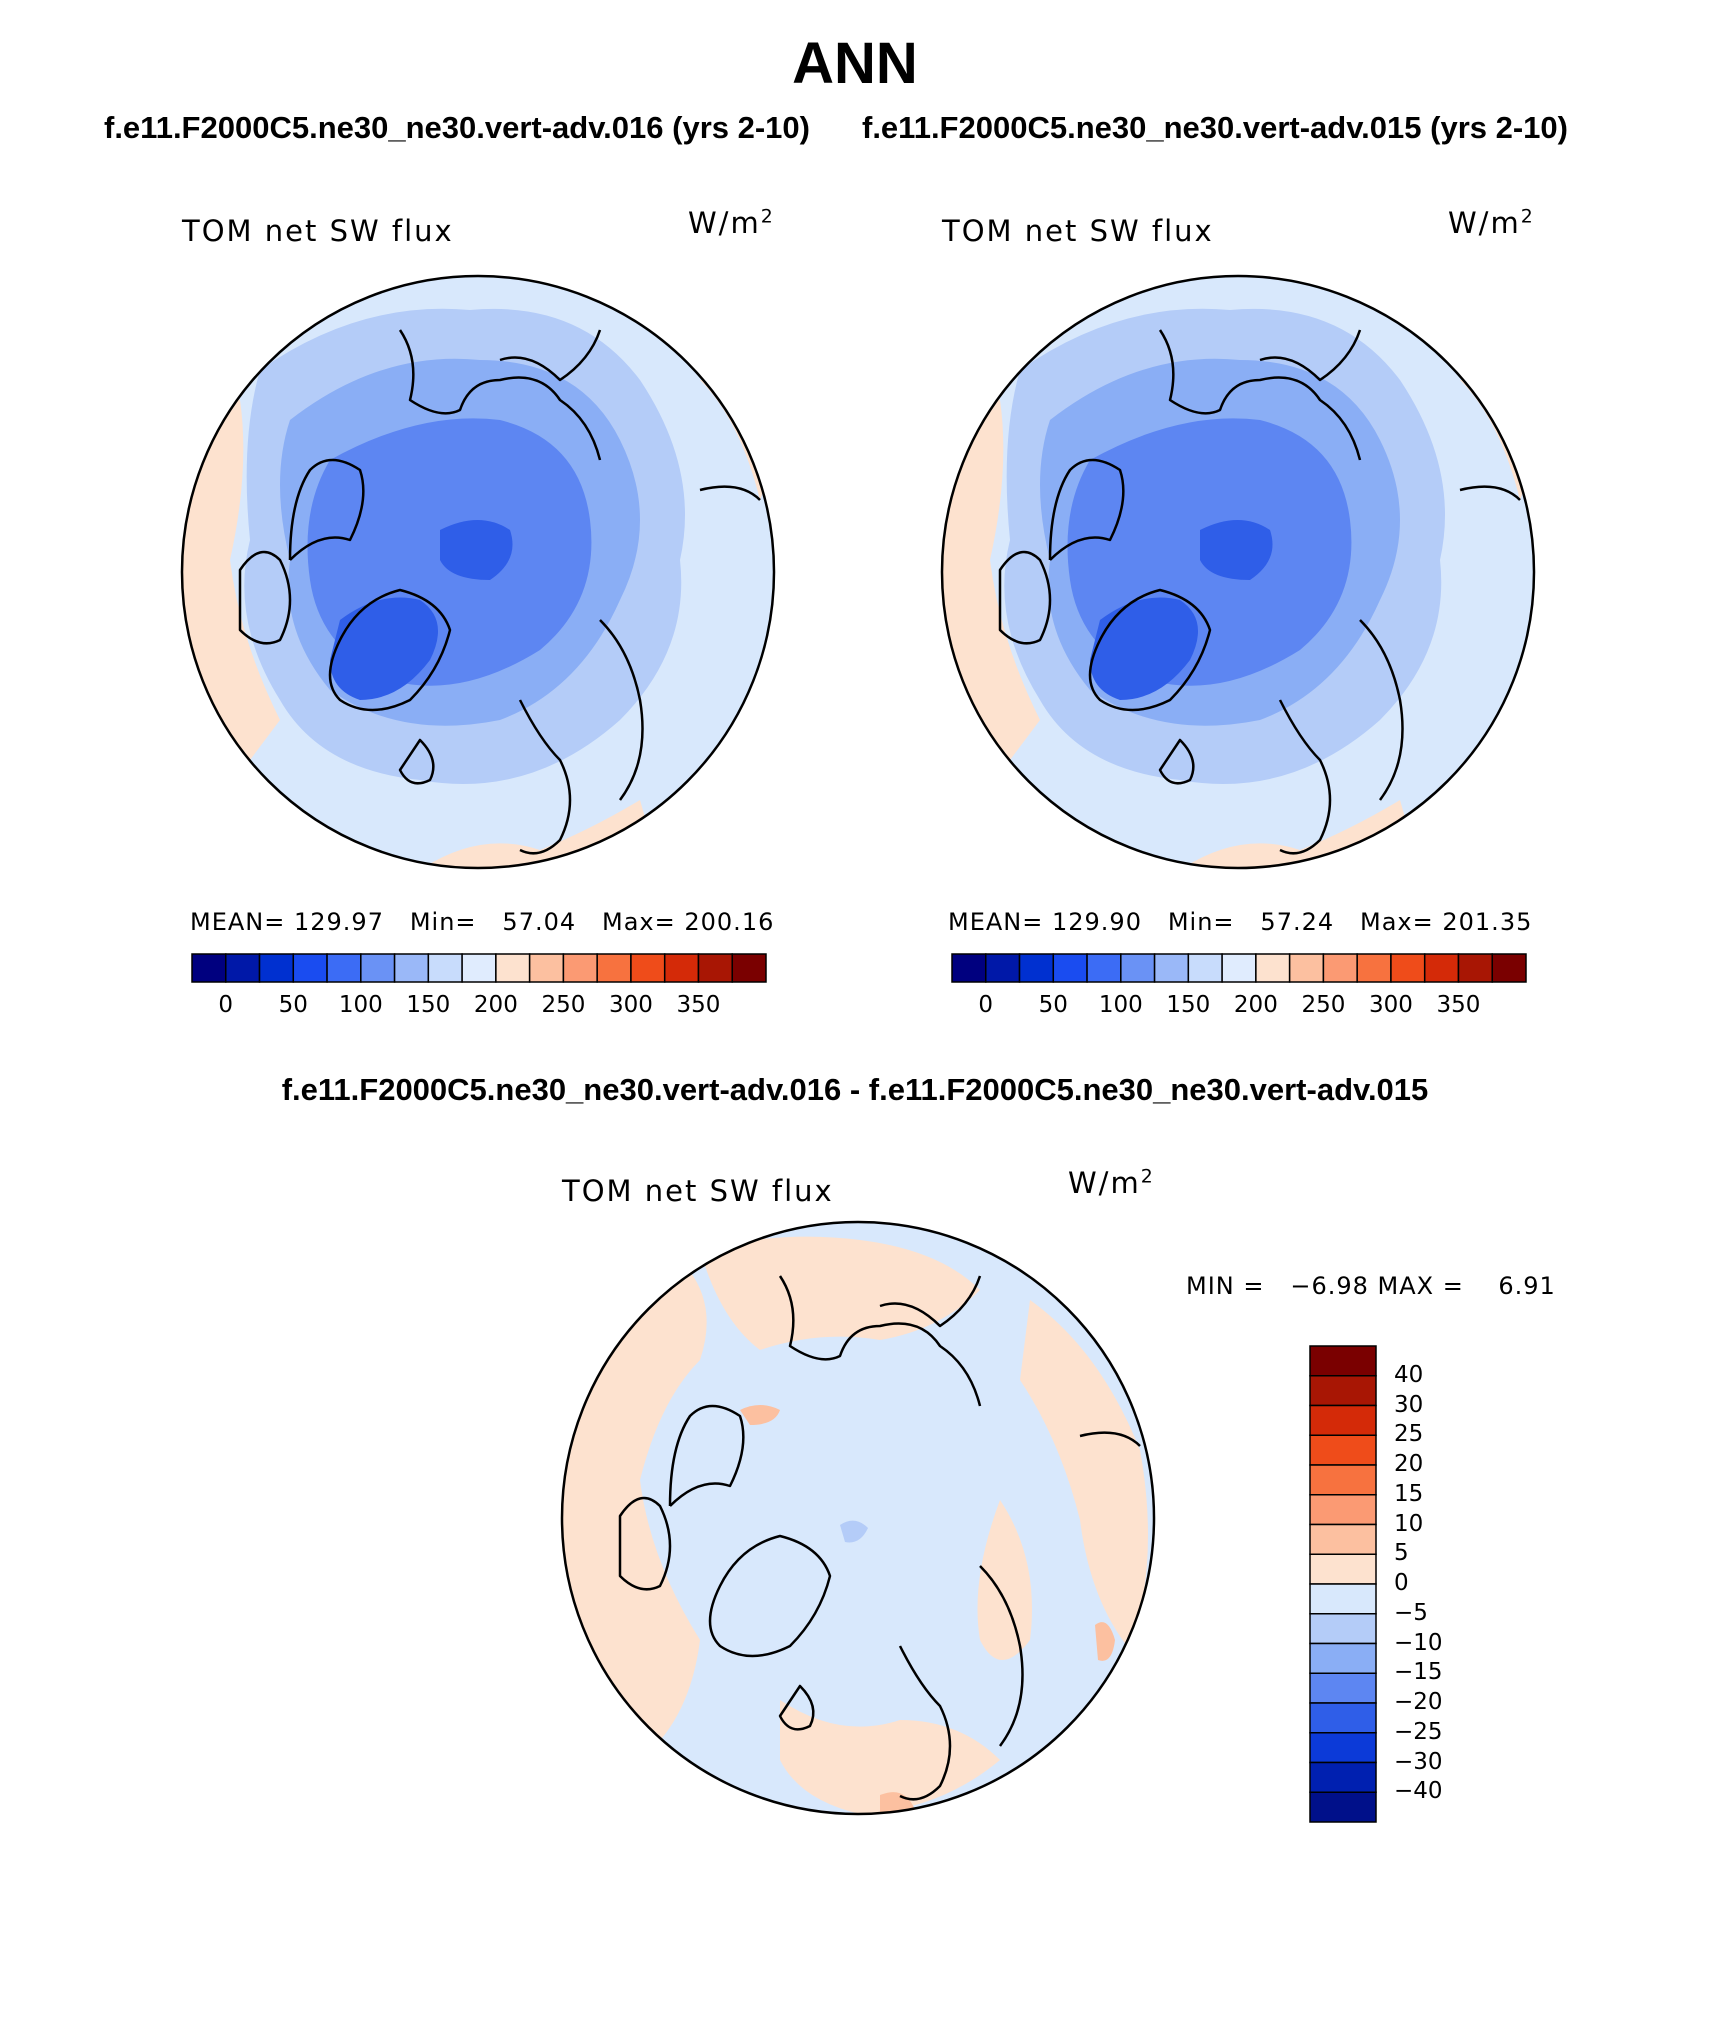 The image size is (1710, 2044). What do you see at coordinates (724, 223) in the screenshot?
I see `panel1-units-base: W/m` at bounding box center [724, 223].